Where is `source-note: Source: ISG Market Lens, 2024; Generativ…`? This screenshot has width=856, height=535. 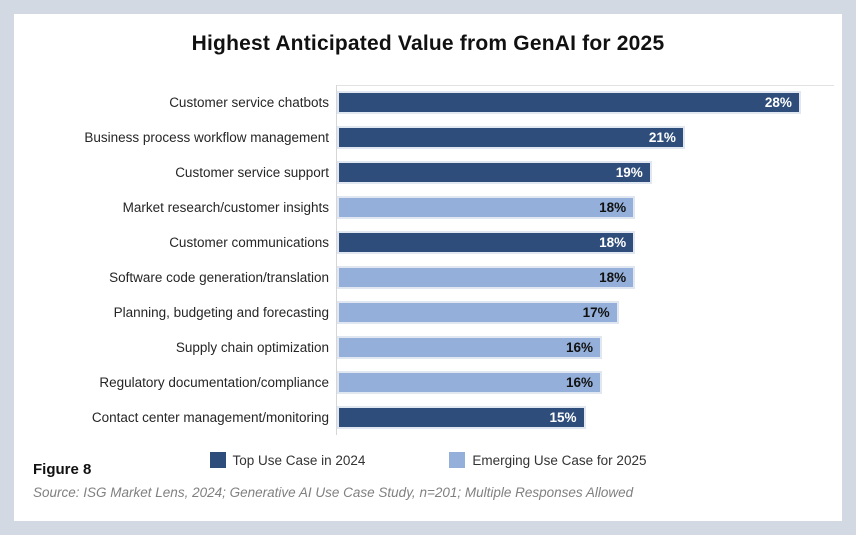 source-note: Source: ISG Market Lens, 2024; Generativ… is located at coordinates (333, 492).